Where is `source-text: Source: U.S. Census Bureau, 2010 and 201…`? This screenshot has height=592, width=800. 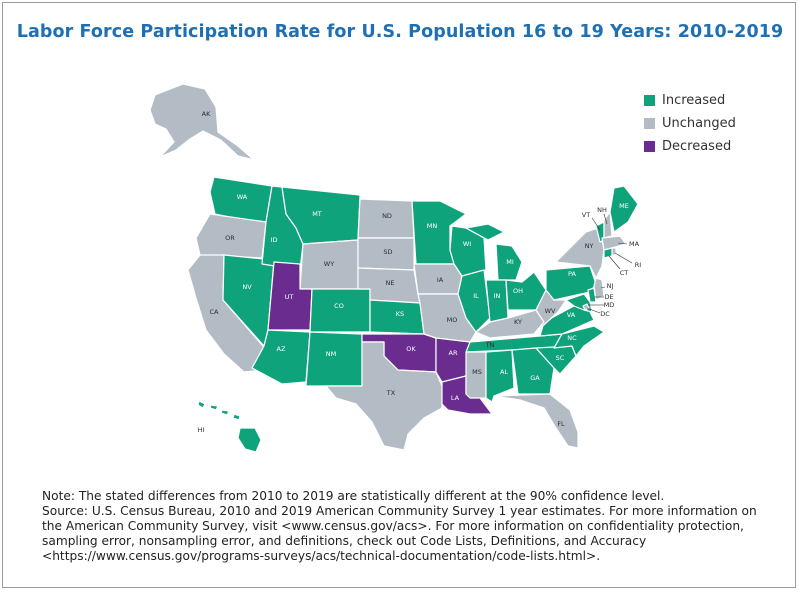
source-text: Source: U.S. Census Bureau, 2010 and 201… is located at coordinates (399, 533).